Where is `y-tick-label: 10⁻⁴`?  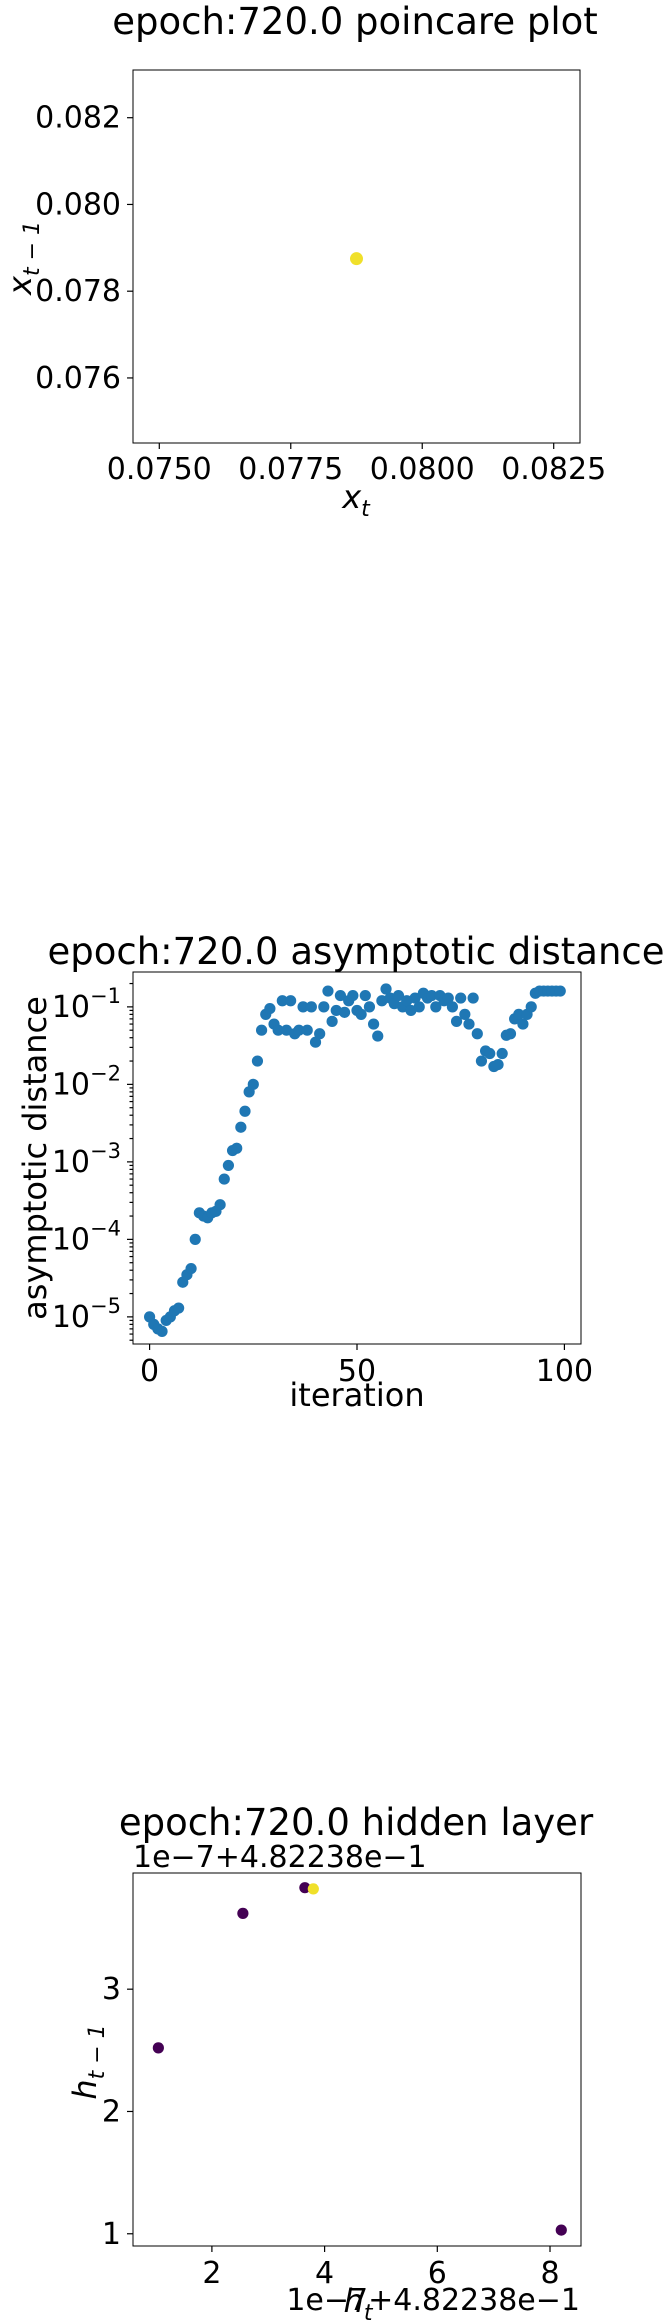 y-tick-label: 10⁻⁴ is located at coordinates (86, 1236).